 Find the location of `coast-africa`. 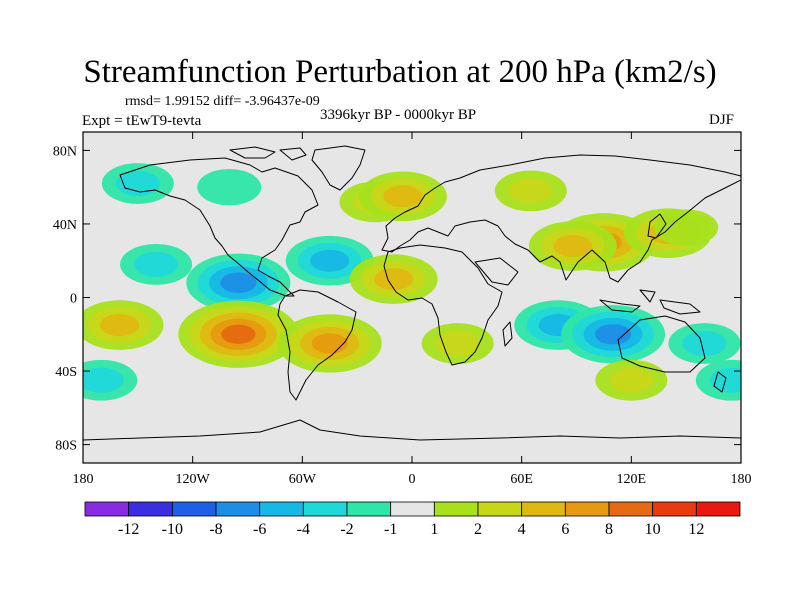

coast-africa is located at coordinates (443, 305).